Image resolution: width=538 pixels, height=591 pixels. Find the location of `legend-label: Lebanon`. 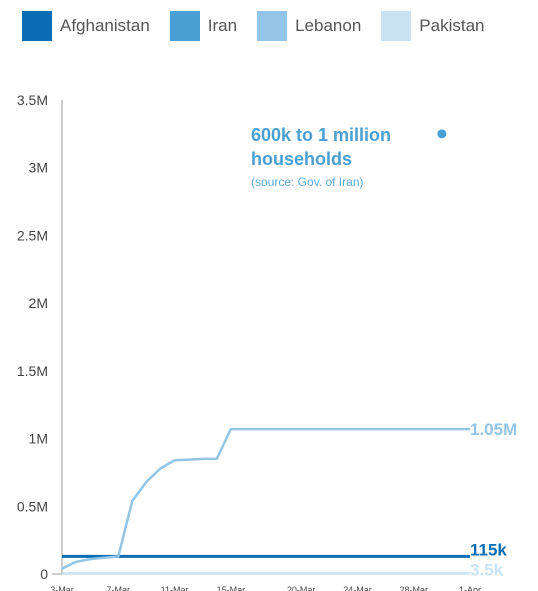

legend-label: Lebanon is located at coordinates (328, 25).